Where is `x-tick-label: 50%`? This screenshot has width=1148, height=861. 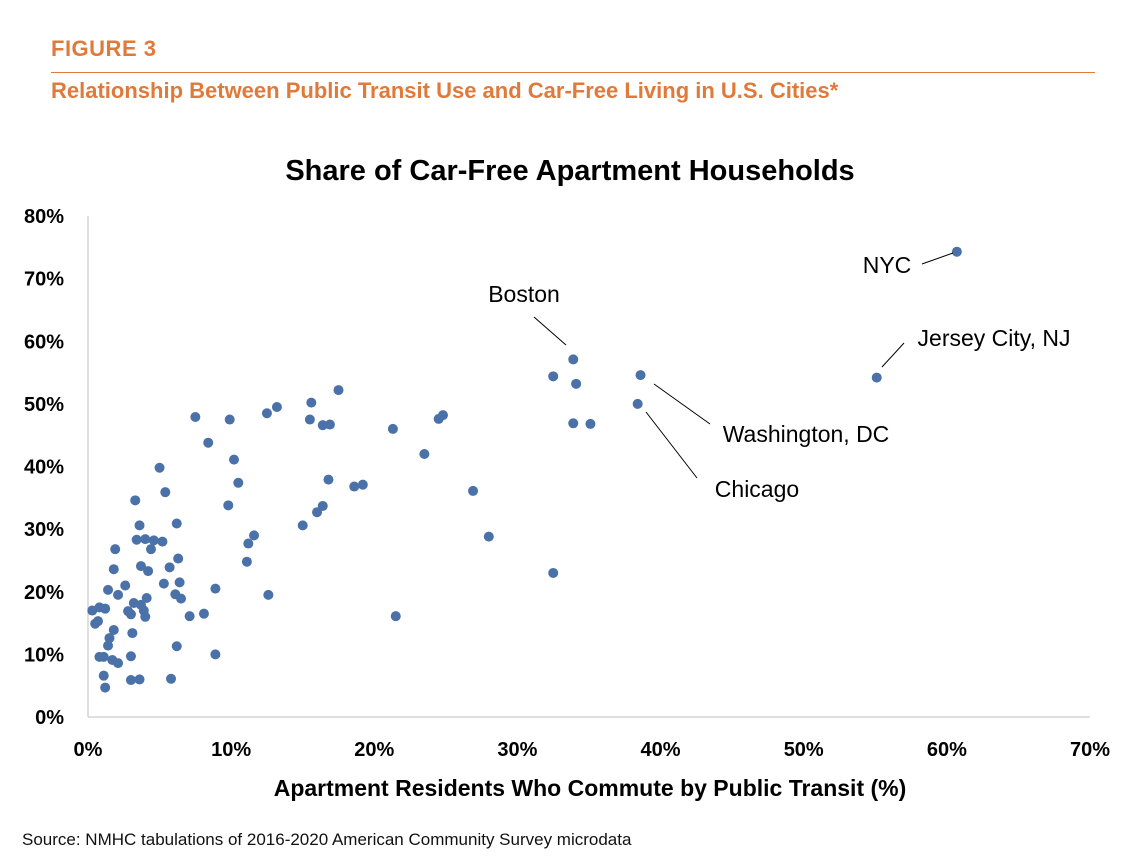
x-tick-label: 50% is located at coordinates (804, 750).